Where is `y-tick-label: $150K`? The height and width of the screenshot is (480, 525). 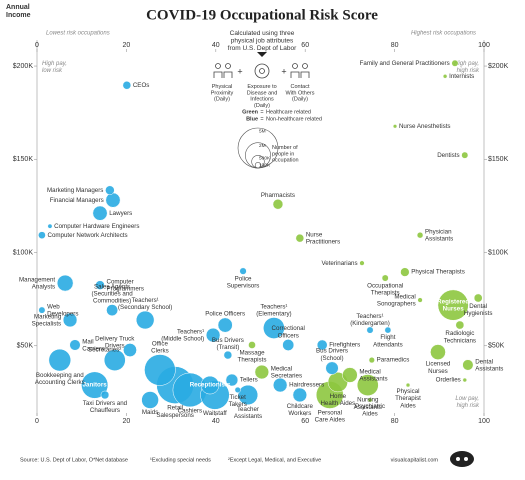 y-tick-label: $150K is located at coordinates (498, 159).